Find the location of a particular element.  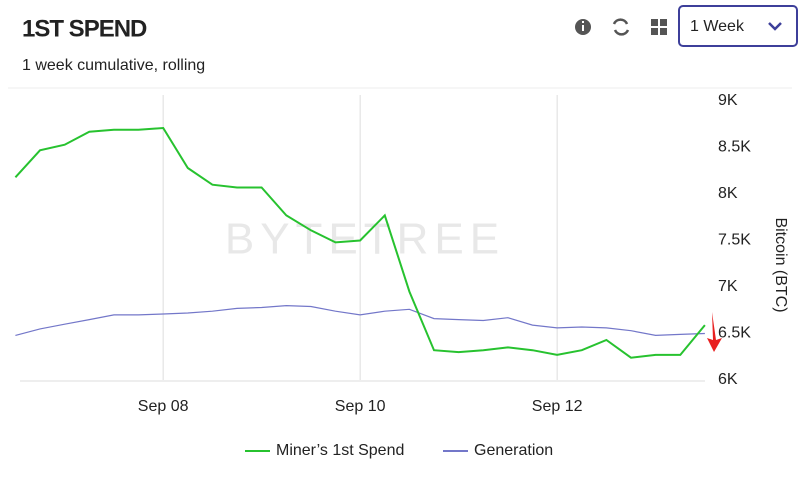

period-dropdown: 1 Week is located at coordinates (738, 26).